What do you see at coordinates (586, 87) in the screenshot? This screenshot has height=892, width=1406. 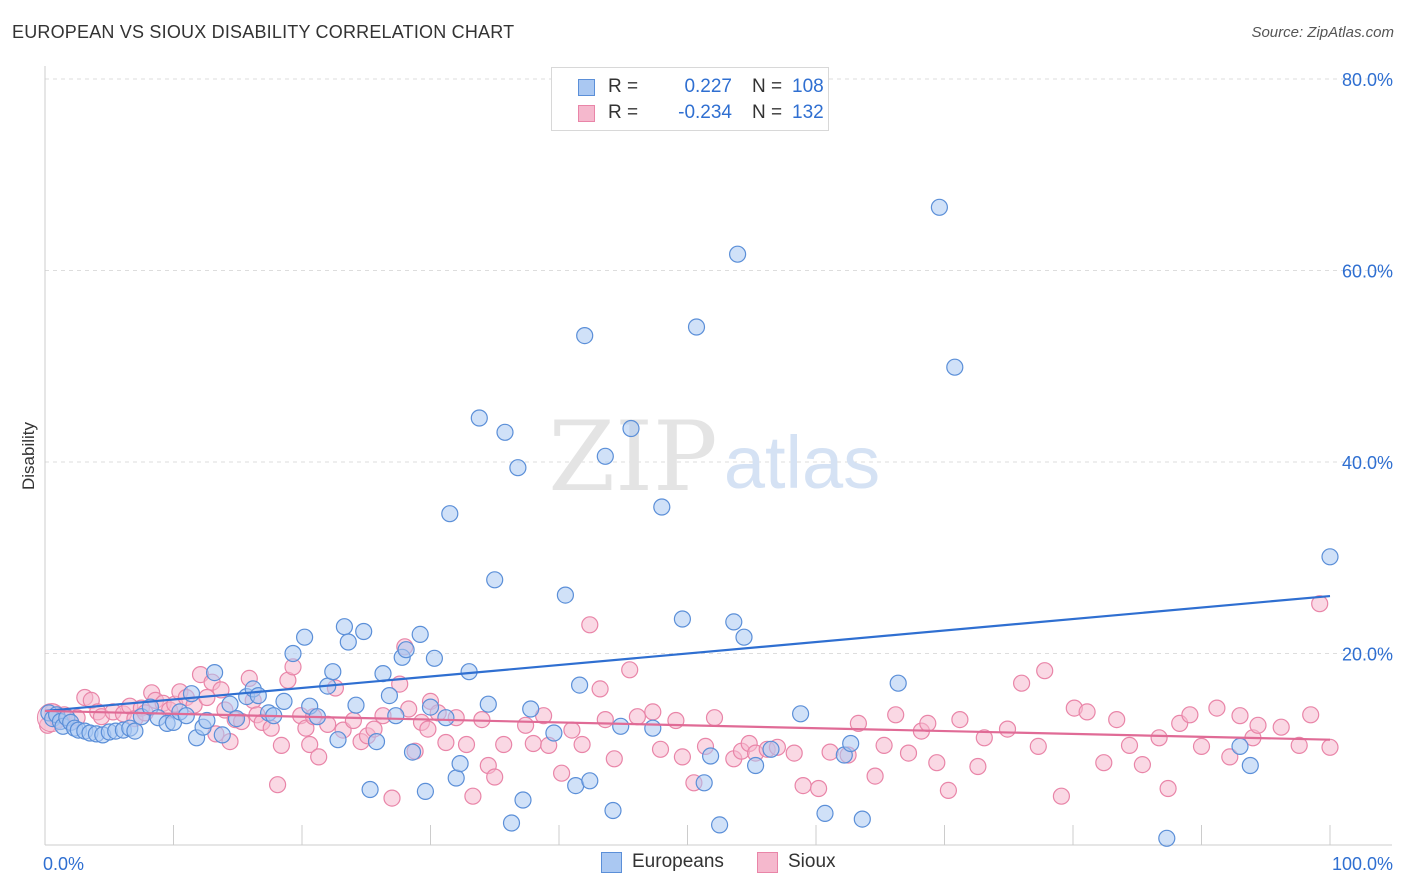 I see `legend-swatch-europeans` at bounding box center [586, 87].